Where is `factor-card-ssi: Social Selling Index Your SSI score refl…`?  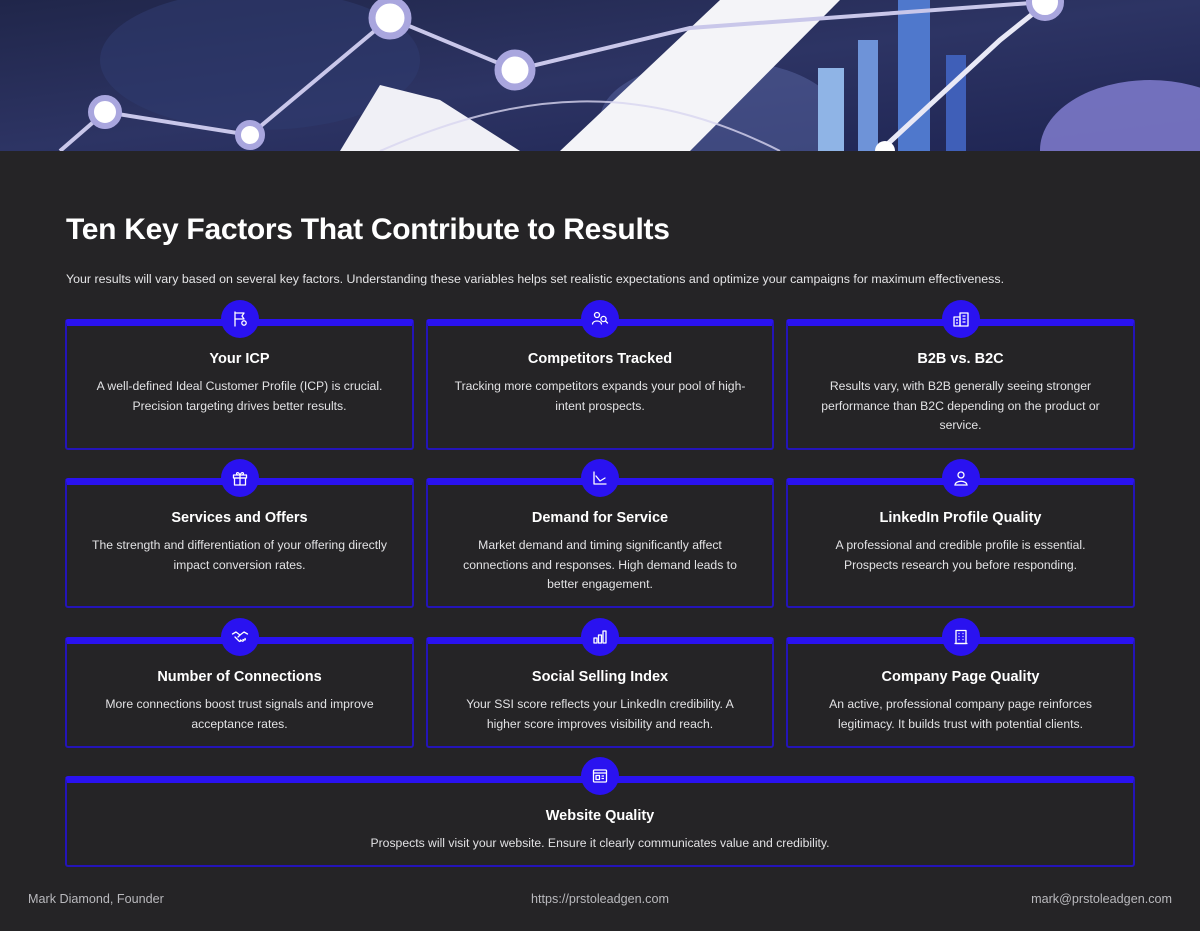
factor-card-ssi: Social Selling Index Your SSI score refl… is located at coordinates (600, 683).